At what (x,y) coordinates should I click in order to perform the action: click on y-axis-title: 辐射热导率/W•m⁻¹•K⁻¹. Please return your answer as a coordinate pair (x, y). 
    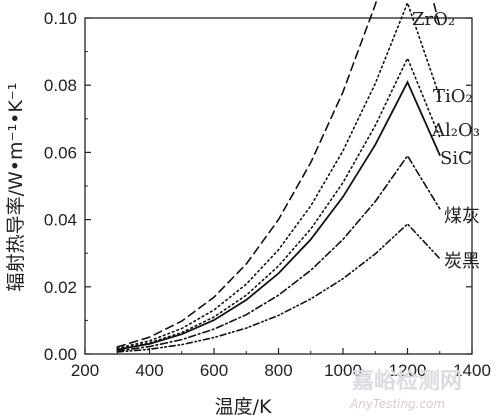
    Looking at the image, I should click on (16, 187).